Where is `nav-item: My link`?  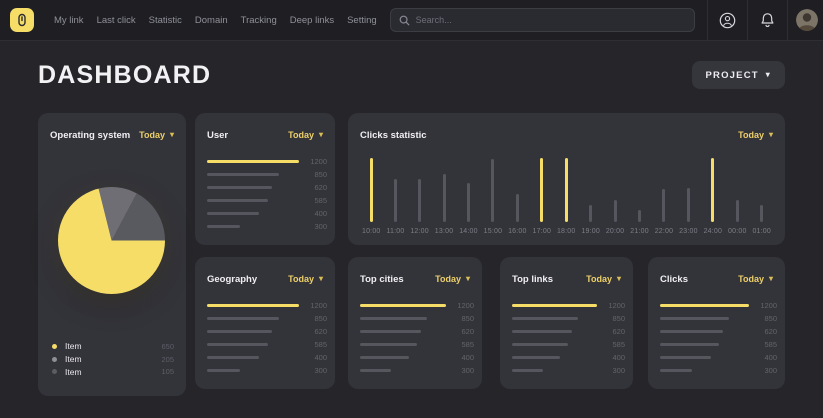
nav-item: My link is located at coordinates (69, 20).